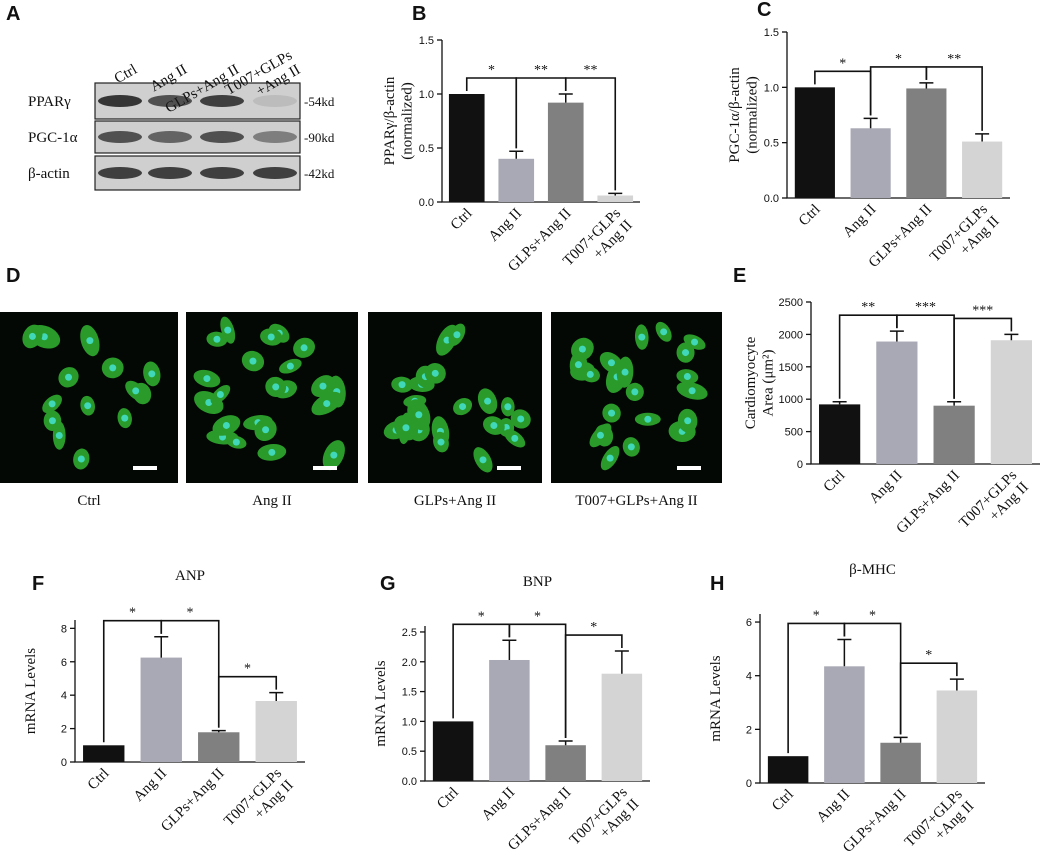  Describe the element at coordinates (749, 677) in the screenshot. I see `y-tick-label: 4` at that location.